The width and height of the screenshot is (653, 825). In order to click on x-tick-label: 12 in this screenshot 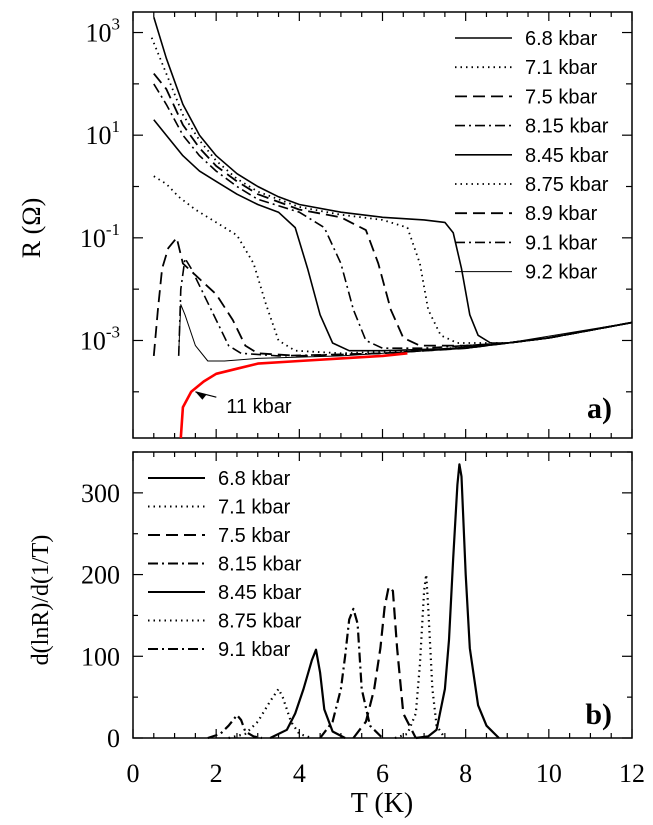, I will do `click(632, 773)`.